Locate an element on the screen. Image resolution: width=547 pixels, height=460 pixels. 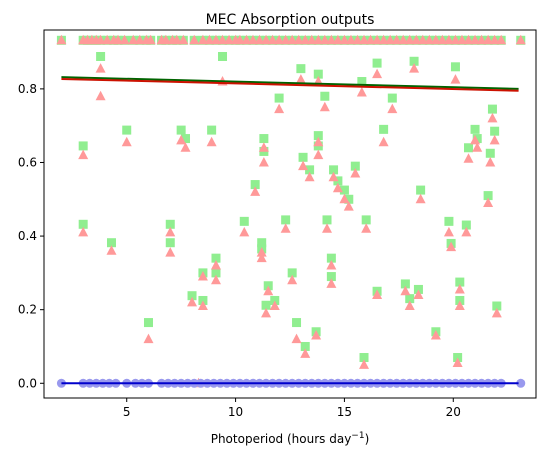
x-axis-label-end: ) is located at coordinates (367, 439).